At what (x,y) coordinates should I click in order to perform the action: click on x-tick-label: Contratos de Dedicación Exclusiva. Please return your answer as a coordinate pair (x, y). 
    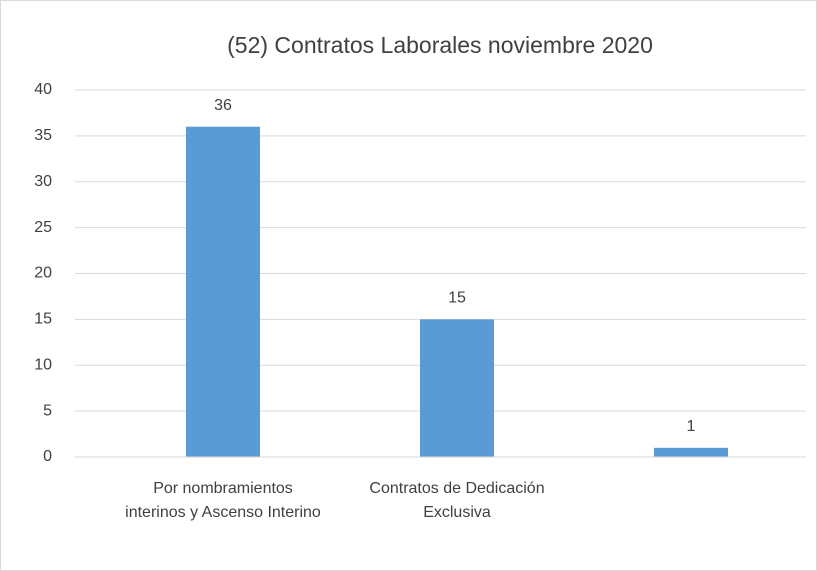
    Looking at the image, I should click on (456, 500).